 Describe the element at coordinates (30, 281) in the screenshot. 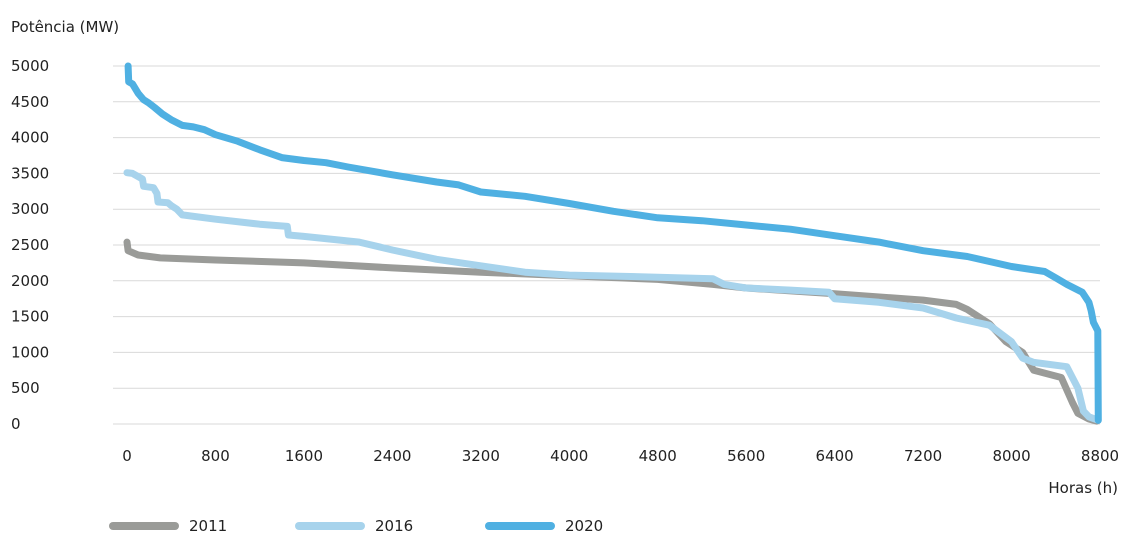

I see `y-tick-label: 2000` at that location.